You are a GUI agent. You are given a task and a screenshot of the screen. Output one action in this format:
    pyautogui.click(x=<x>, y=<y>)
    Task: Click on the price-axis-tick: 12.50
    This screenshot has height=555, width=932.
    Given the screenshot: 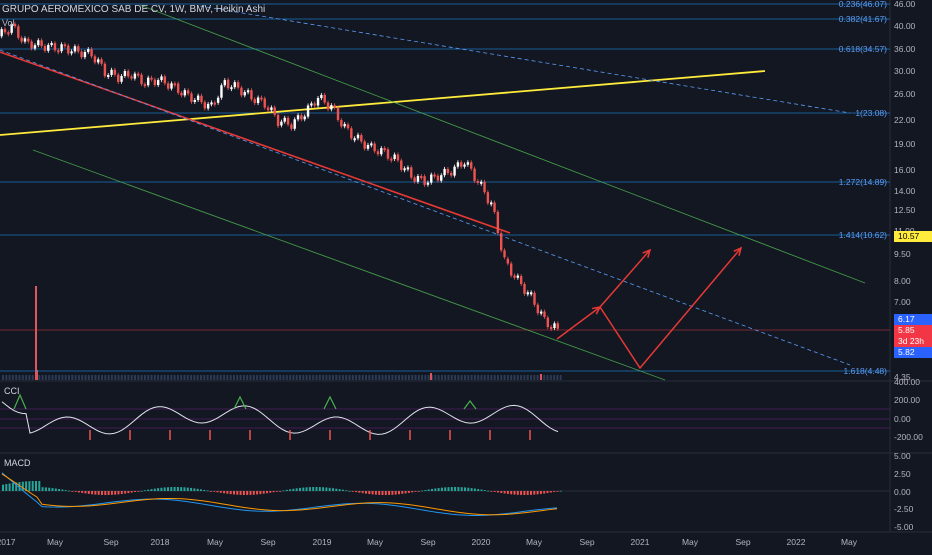 What is the action you would take?
    pyautogui.click(x=905, y=210)
    